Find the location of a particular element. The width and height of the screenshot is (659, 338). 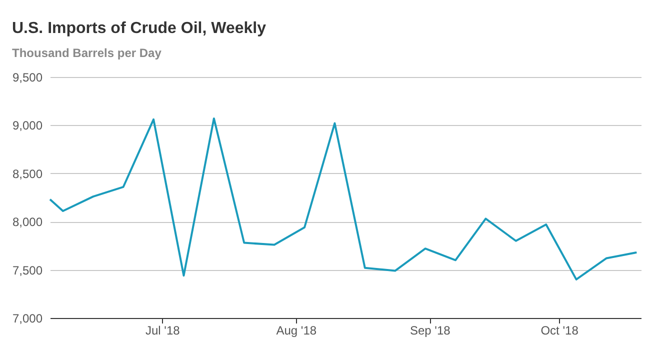

x-tick-label: Jul '18 is located at coordinates (163, 331).